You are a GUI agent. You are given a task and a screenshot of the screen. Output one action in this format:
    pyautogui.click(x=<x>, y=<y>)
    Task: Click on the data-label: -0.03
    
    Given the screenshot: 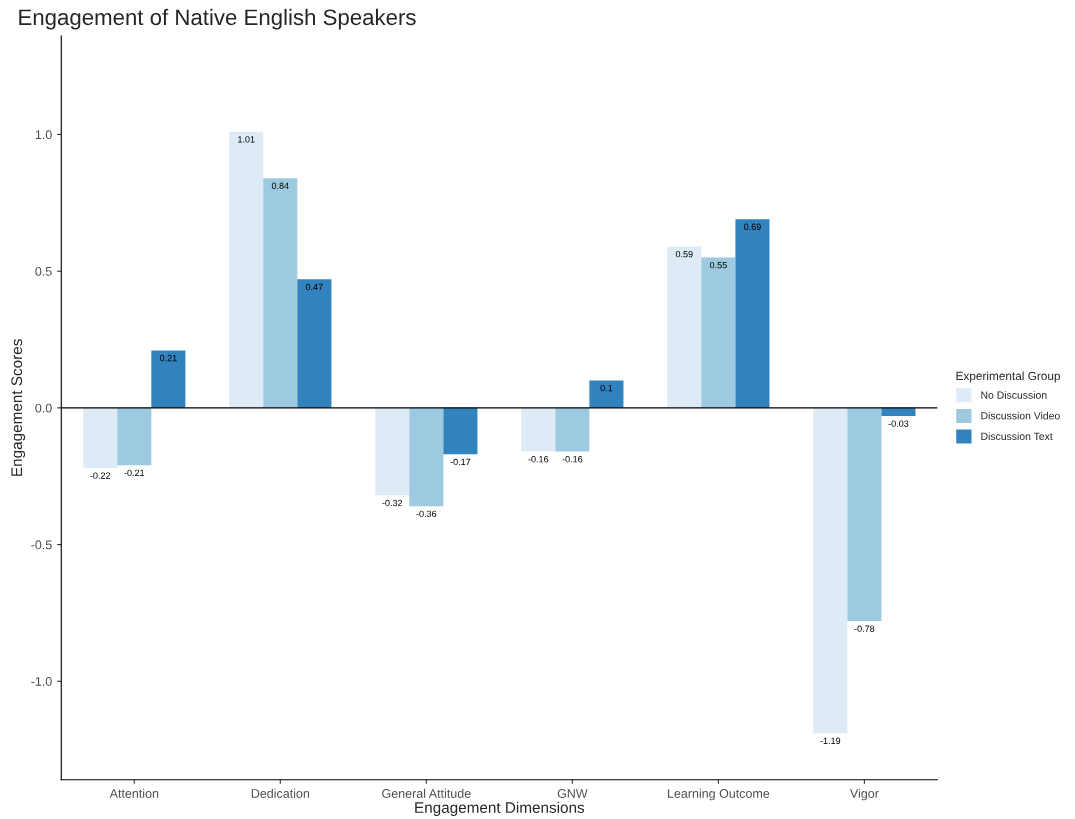 What is the action you would take?
    pyautogui.click(x=898, y=423)
    